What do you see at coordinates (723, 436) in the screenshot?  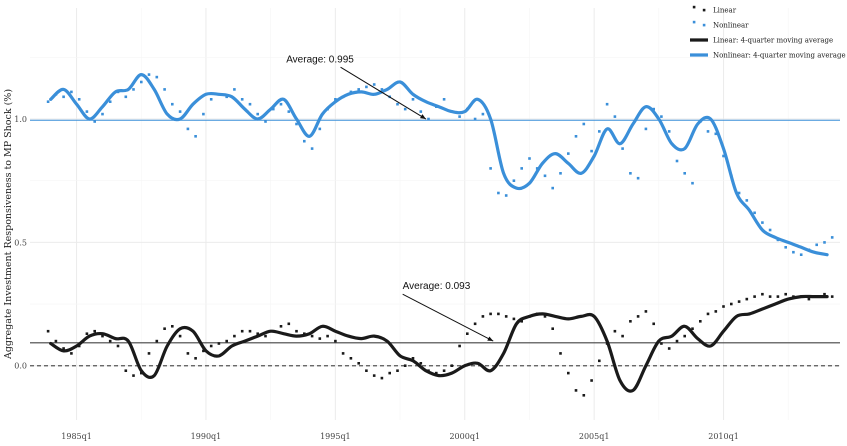 I see `x-tick-label: 2010q1` at bounding box center [723, 436].